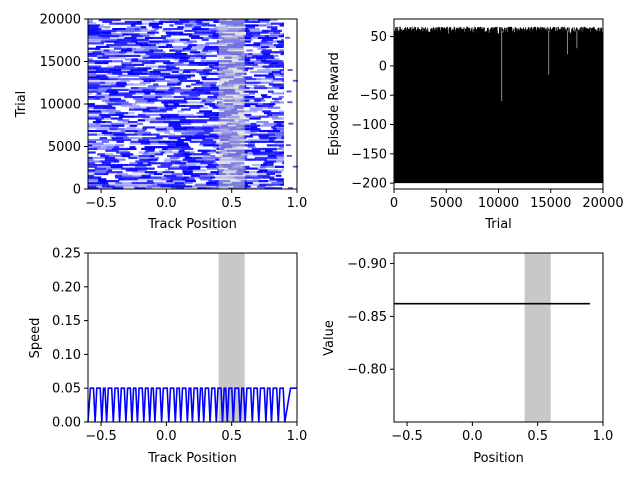 The image size is (640, 480). What do you see at coordinates (378, 37) in the screenshot?
I see `p2-ytick-label: 50` at bounding box center [378, 37].